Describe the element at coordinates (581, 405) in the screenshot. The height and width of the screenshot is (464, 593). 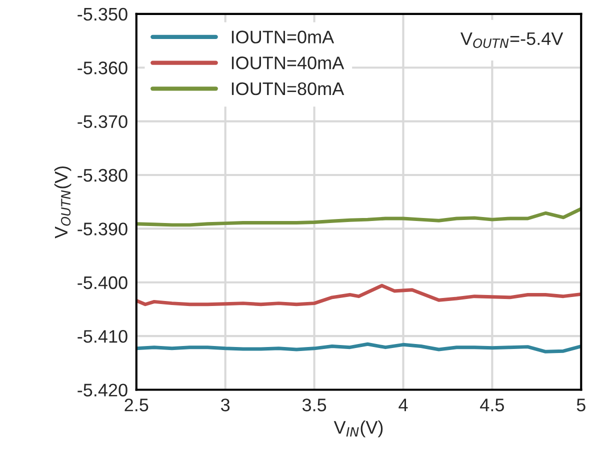
I see `x-tick-label: 5` at that location.